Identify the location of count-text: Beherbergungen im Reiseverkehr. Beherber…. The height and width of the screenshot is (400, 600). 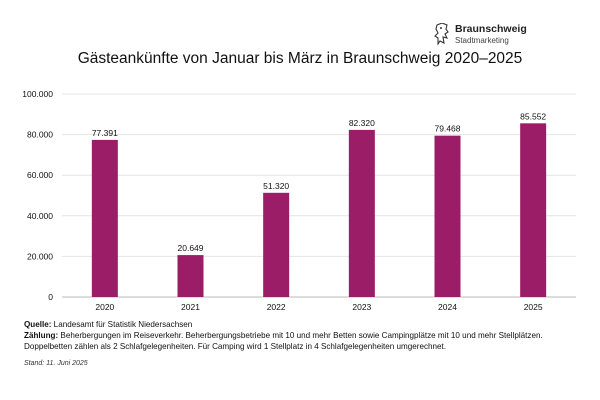
(283, 341).